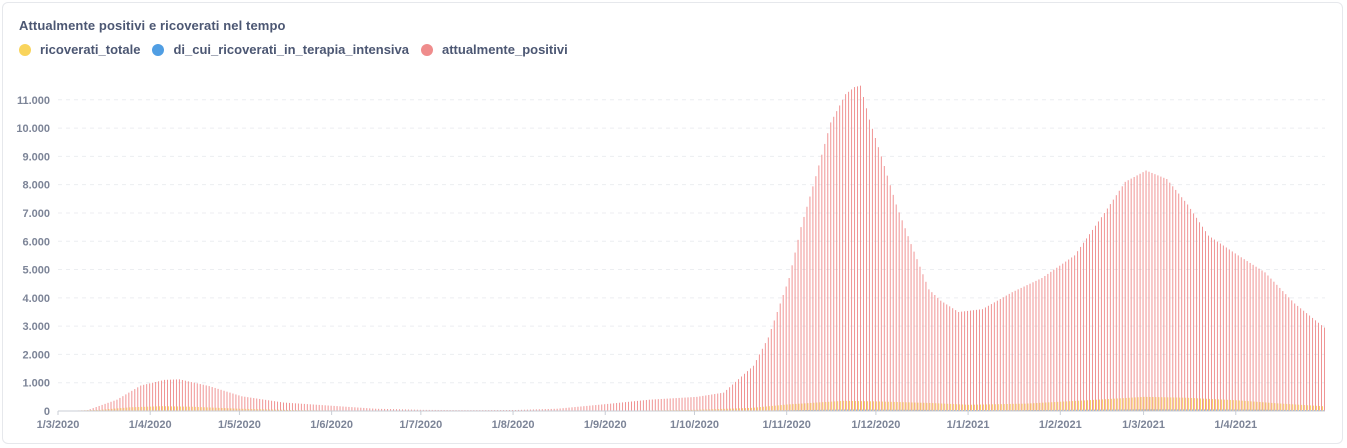 The image size is (1347, 448). What do you see at coordinates (331, 425) in the screenshot?
I see `x-tick-label: 1/6/2020` at bounding box center [331, 425].